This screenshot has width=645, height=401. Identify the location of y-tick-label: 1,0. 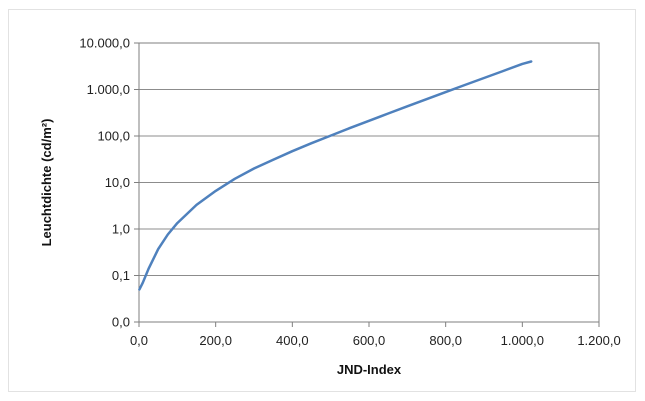
(121, 229).